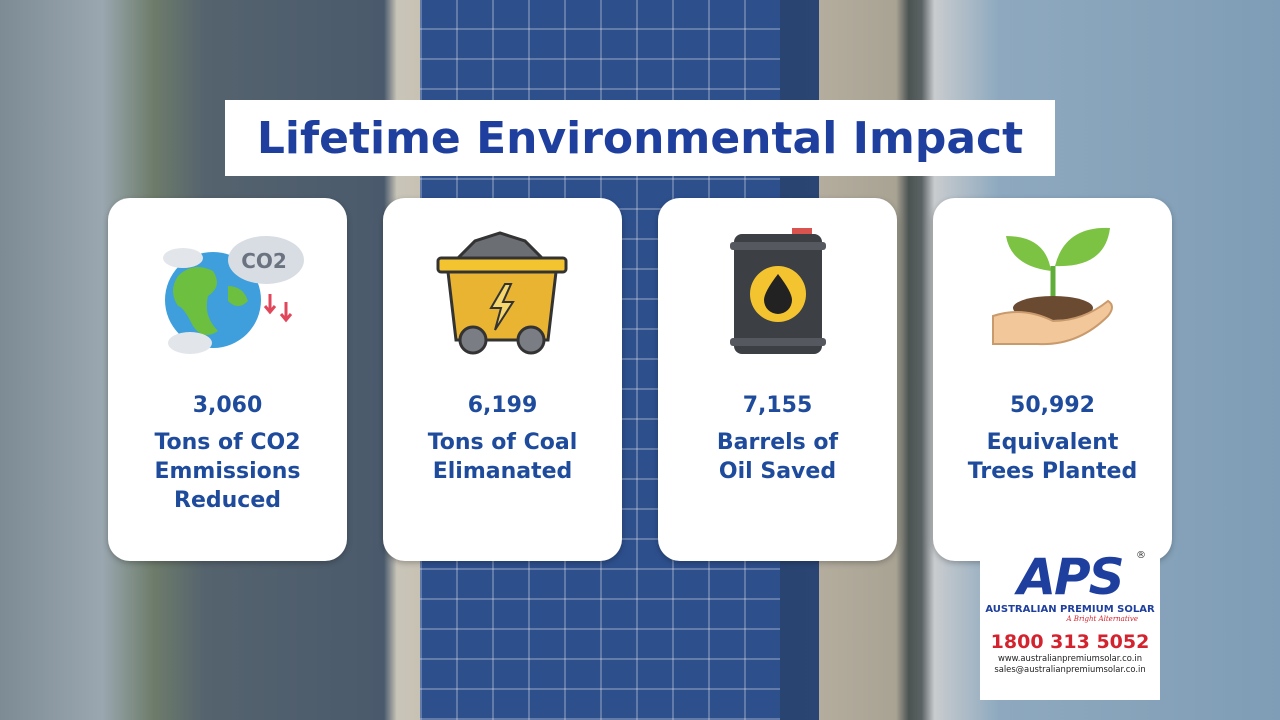 Image resolution: width=1280 pixels, height=720 pixels. What do you see at coordinates (502, 293) in the screenshot?
I see `coal-cart-icon` at bounding box center [502, 293].